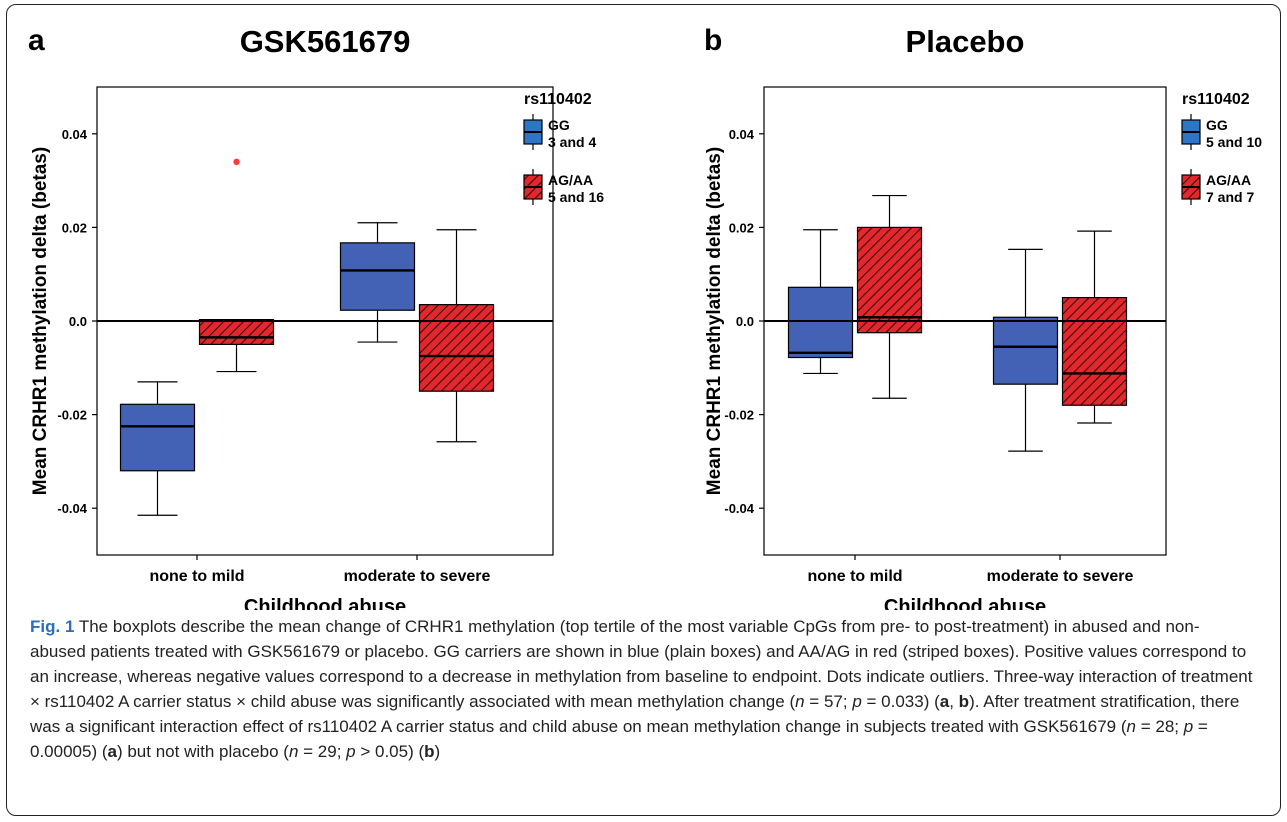  Describe the element at coordinates (619, 739) in the screenshot. I see `caption-text: = 0.00005) (` at that location.